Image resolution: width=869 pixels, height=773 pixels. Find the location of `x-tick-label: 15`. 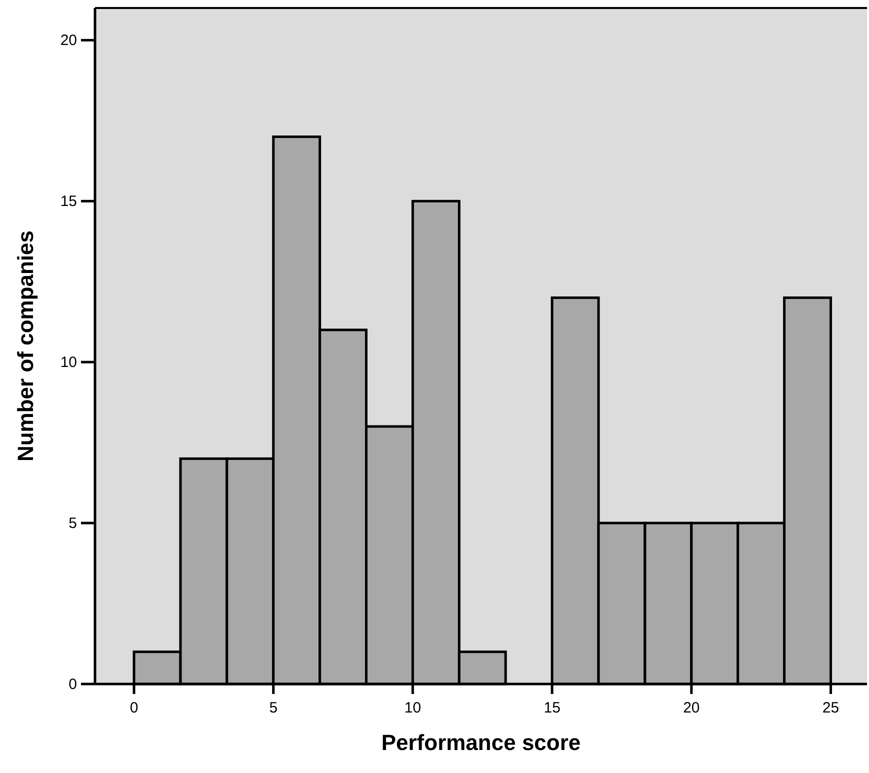

x-tick-label: 15 is located at coordinates (552, 708).